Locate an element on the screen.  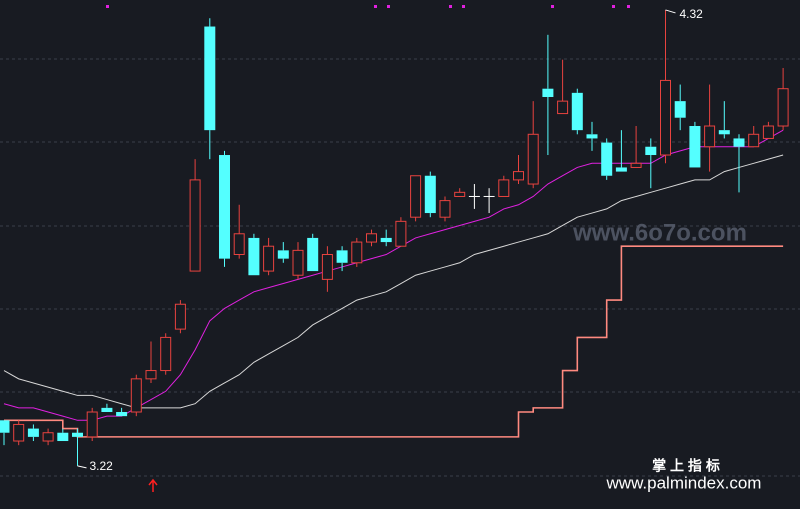
high-label: 4.32 is located at coordinates (692, 14).